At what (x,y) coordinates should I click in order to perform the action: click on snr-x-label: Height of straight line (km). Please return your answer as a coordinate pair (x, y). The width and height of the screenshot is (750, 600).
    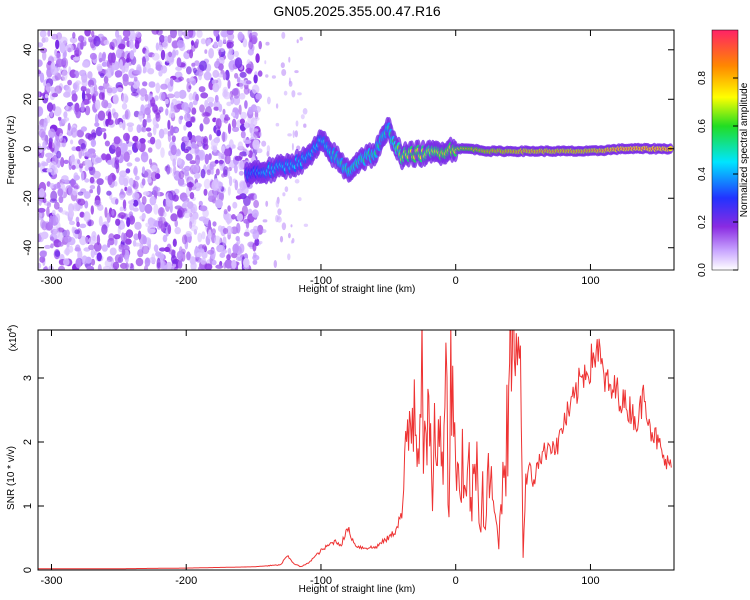
    Looking at the image, I should click on (357, 589).